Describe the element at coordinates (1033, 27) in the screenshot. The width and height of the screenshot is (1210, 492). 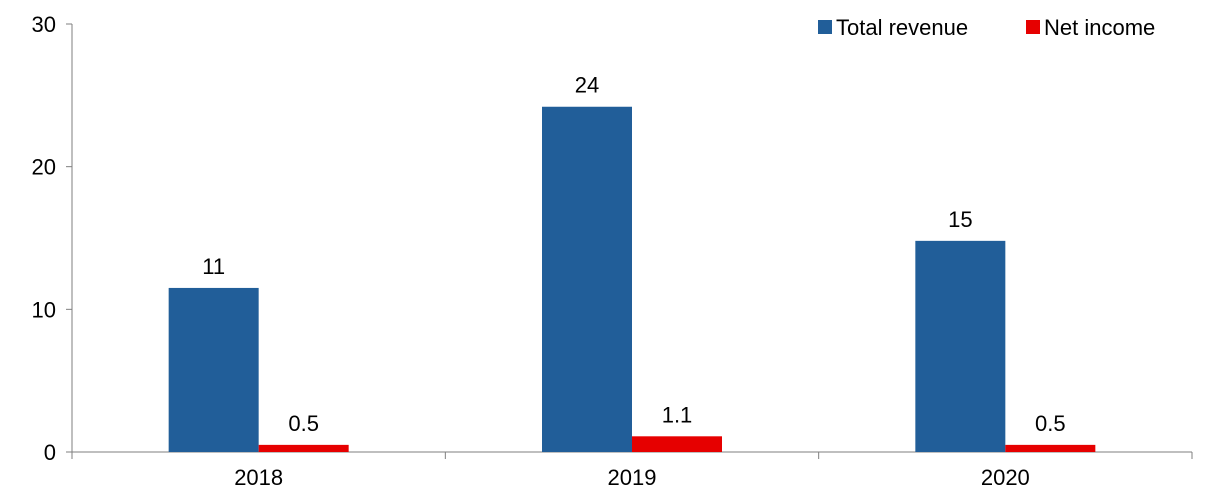
I see `legend-net-income-swatch` at that location.